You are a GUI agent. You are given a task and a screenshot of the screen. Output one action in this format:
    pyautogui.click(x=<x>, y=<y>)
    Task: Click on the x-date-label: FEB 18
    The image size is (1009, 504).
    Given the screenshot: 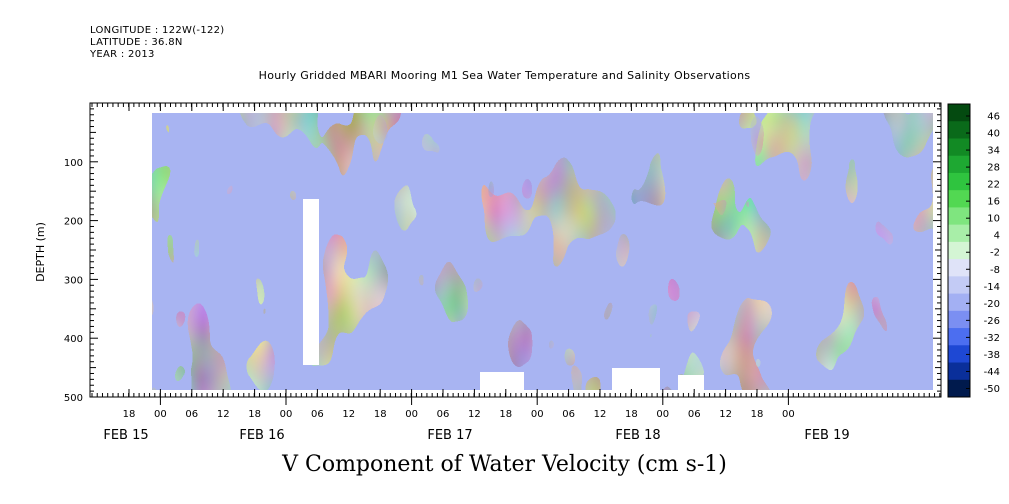 What is the action you would take?
    pyautogui.click(x=637, y=435)
    